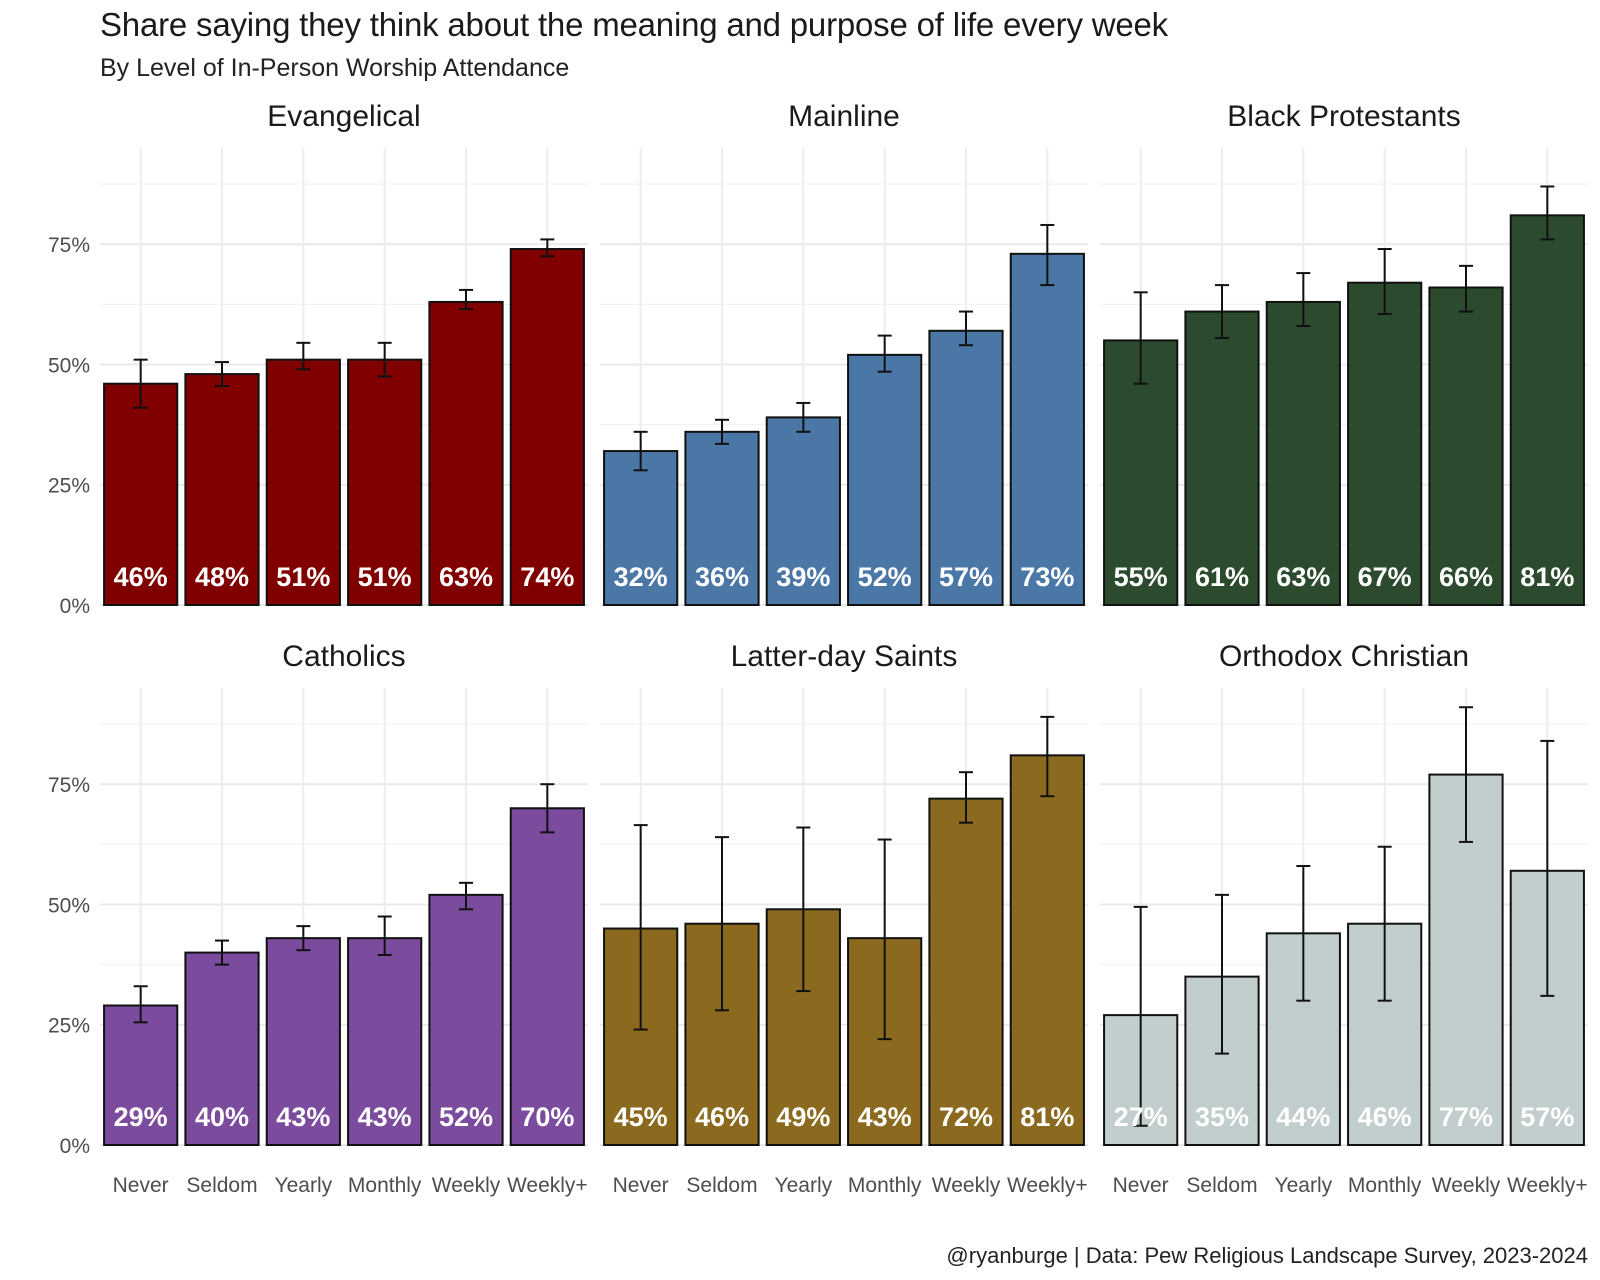 The height and width of the screenshot is (1280, 1600). What do you see at coordinates (1385, 577) in the screenshot?
I see `bar-value-label: 67%` at bounding box center [1385, 577].